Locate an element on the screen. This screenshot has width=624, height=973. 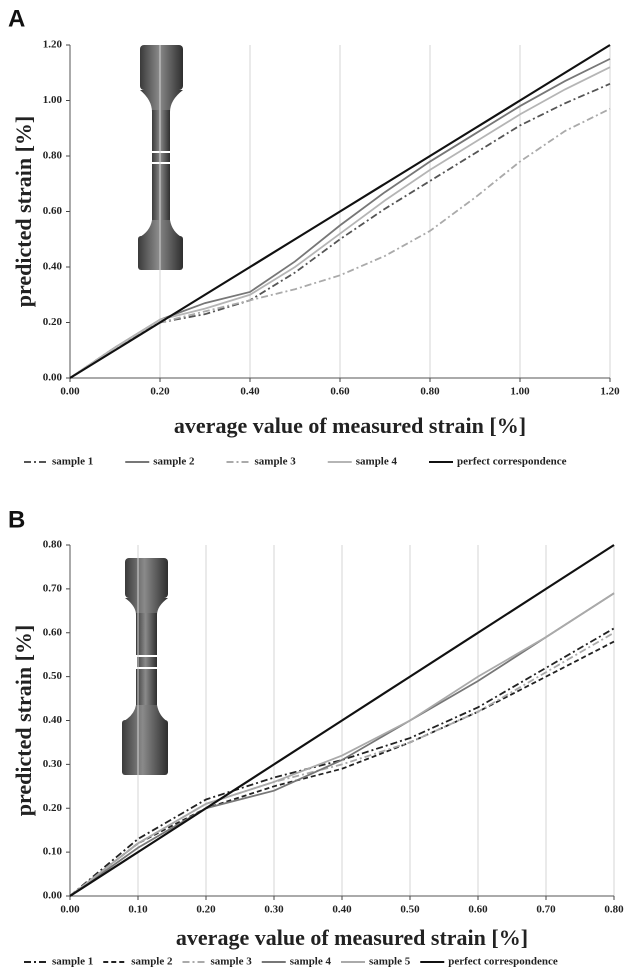
x-tick-label: 0.50 is located at coordinates (410, 910).